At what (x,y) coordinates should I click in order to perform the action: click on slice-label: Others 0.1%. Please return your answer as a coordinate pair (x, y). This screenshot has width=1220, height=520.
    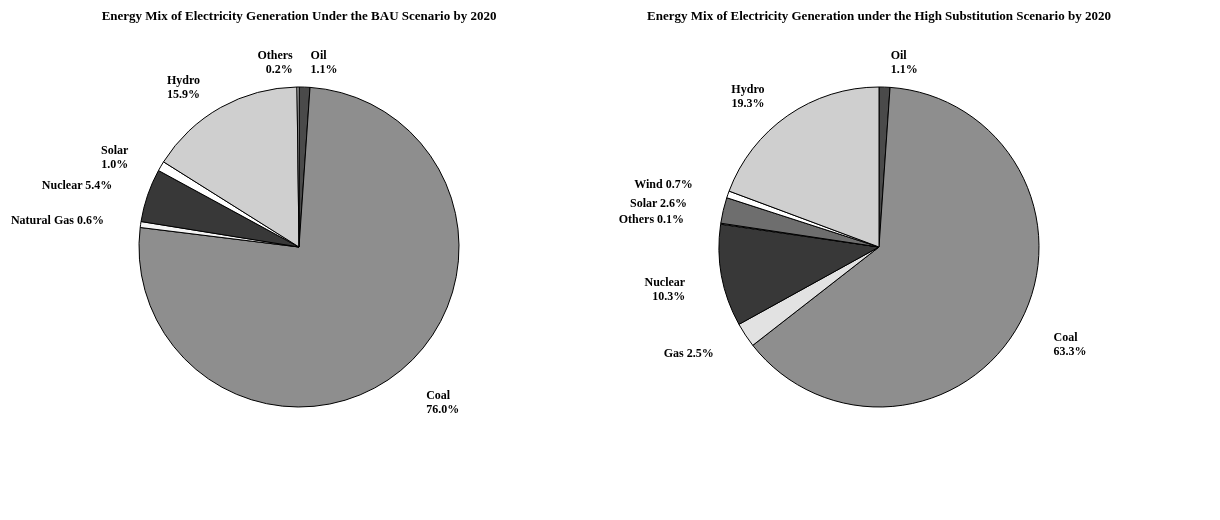
    Looking at the image, I should click on (651, 219).